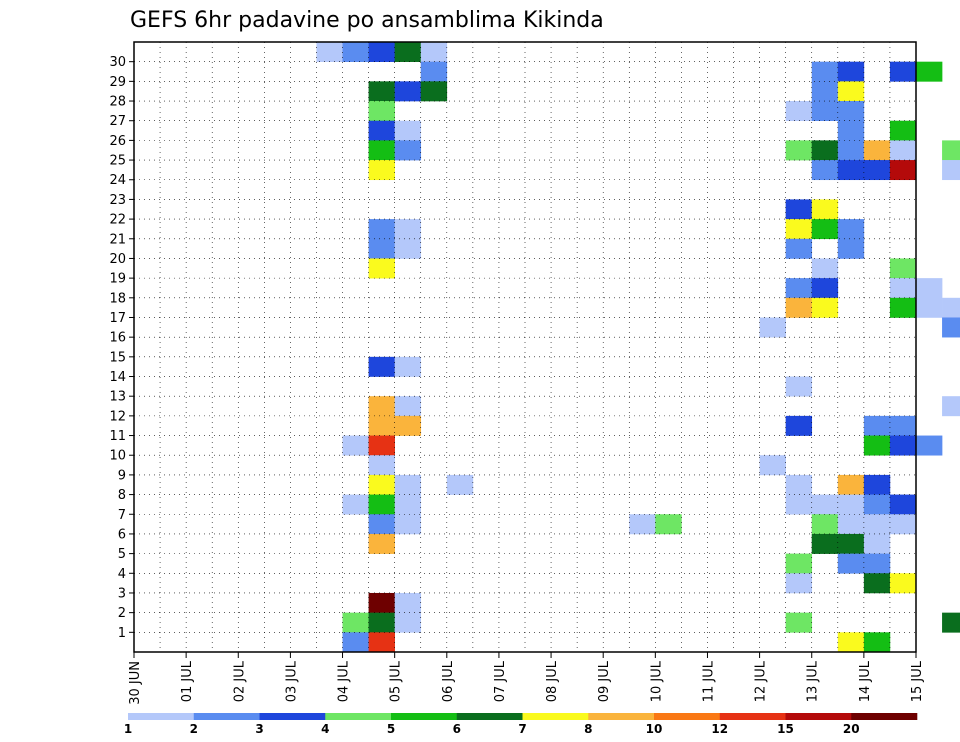  What do you see at coordinates (117, 357) in the screenshot?
I see `y-tick-label: 15` at bounding box center [117, 357].